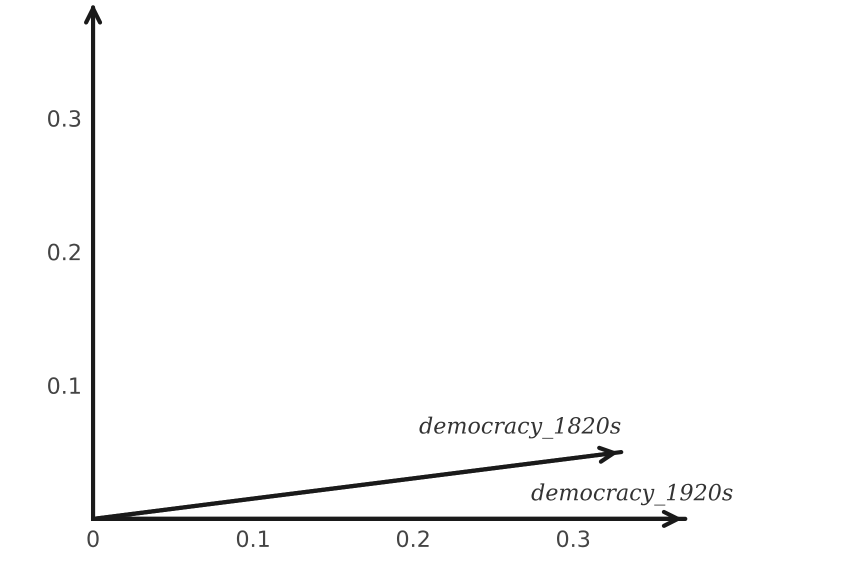  I want to click on y-tick-label: 0.3, so click(64, 118).